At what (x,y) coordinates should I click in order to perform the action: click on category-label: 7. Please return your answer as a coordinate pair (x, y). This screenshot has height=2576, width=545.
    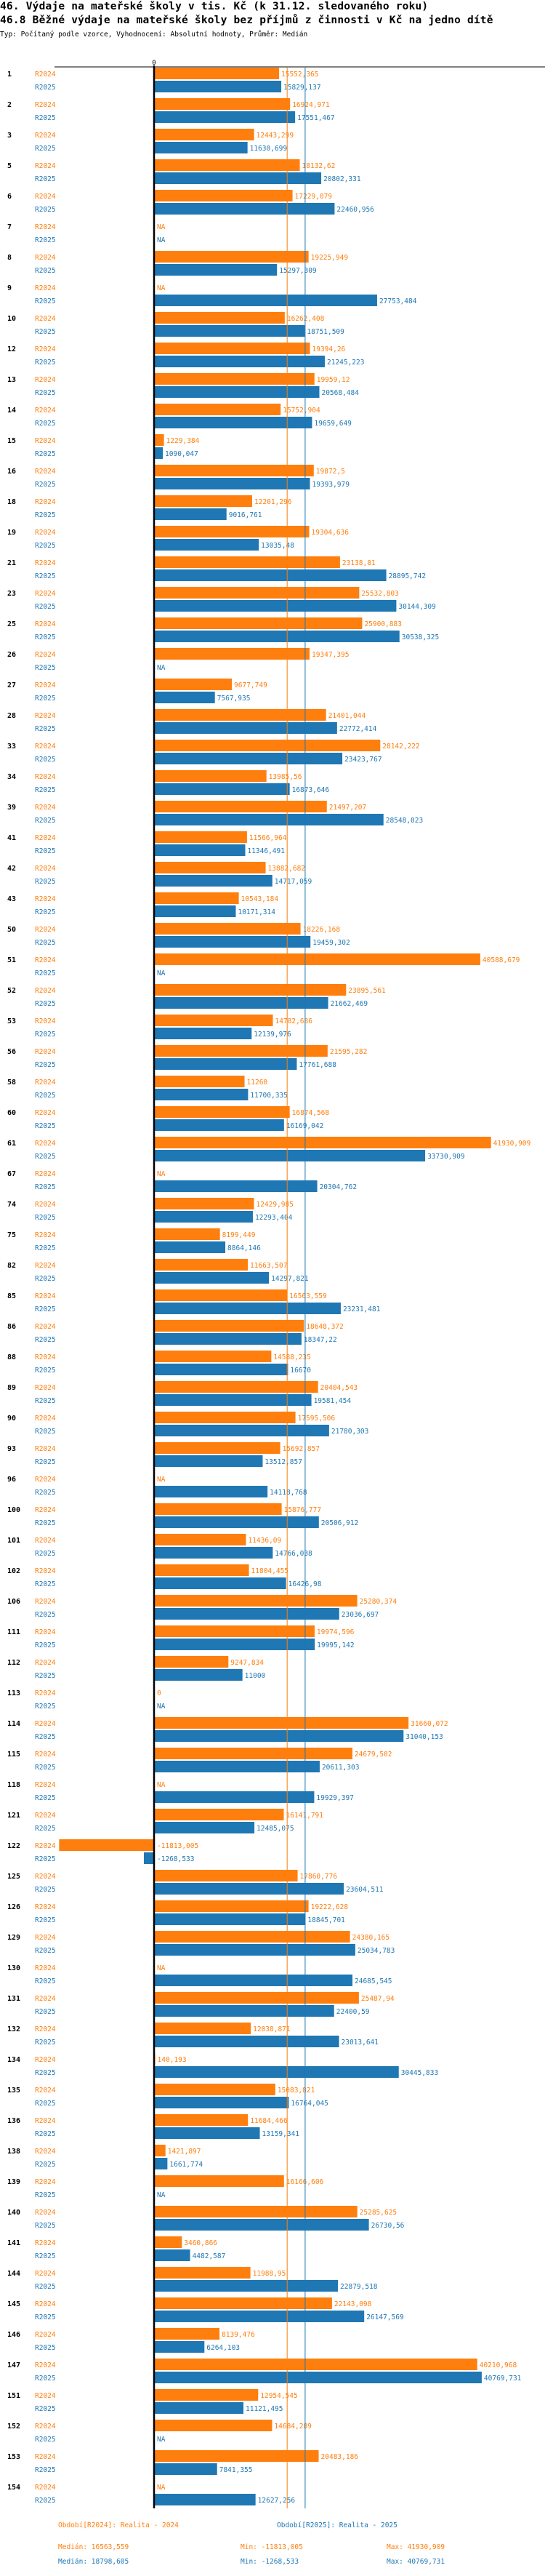
    Looking at the image, I should click on (9, 227).